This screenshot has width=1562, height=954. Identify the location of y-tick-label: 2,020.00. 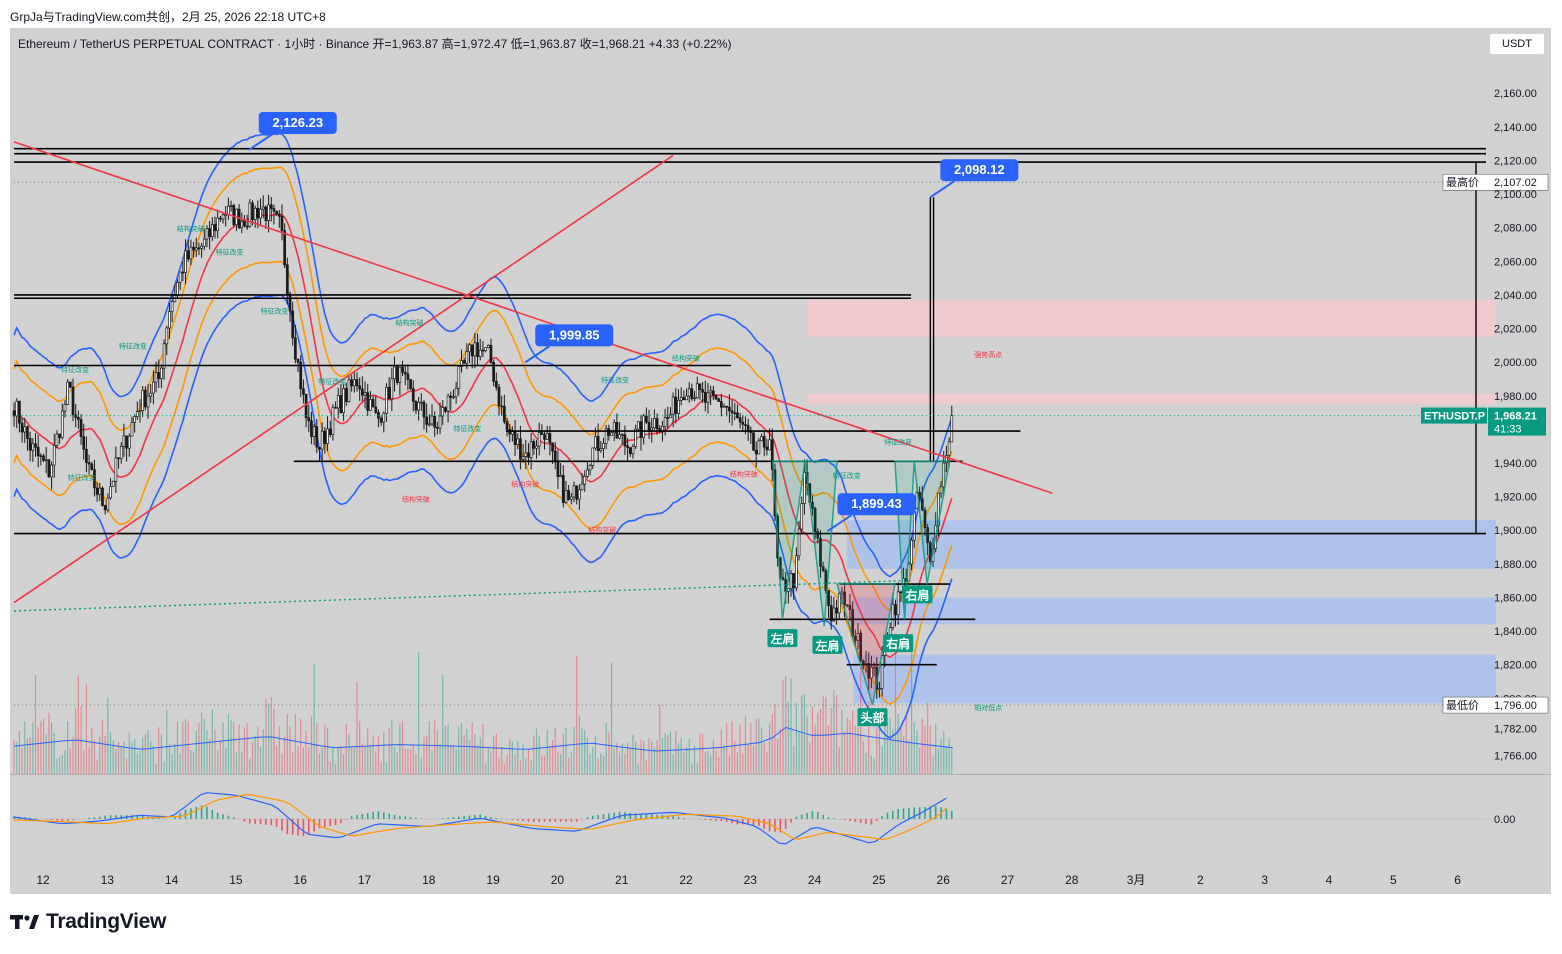
(1515, 330).